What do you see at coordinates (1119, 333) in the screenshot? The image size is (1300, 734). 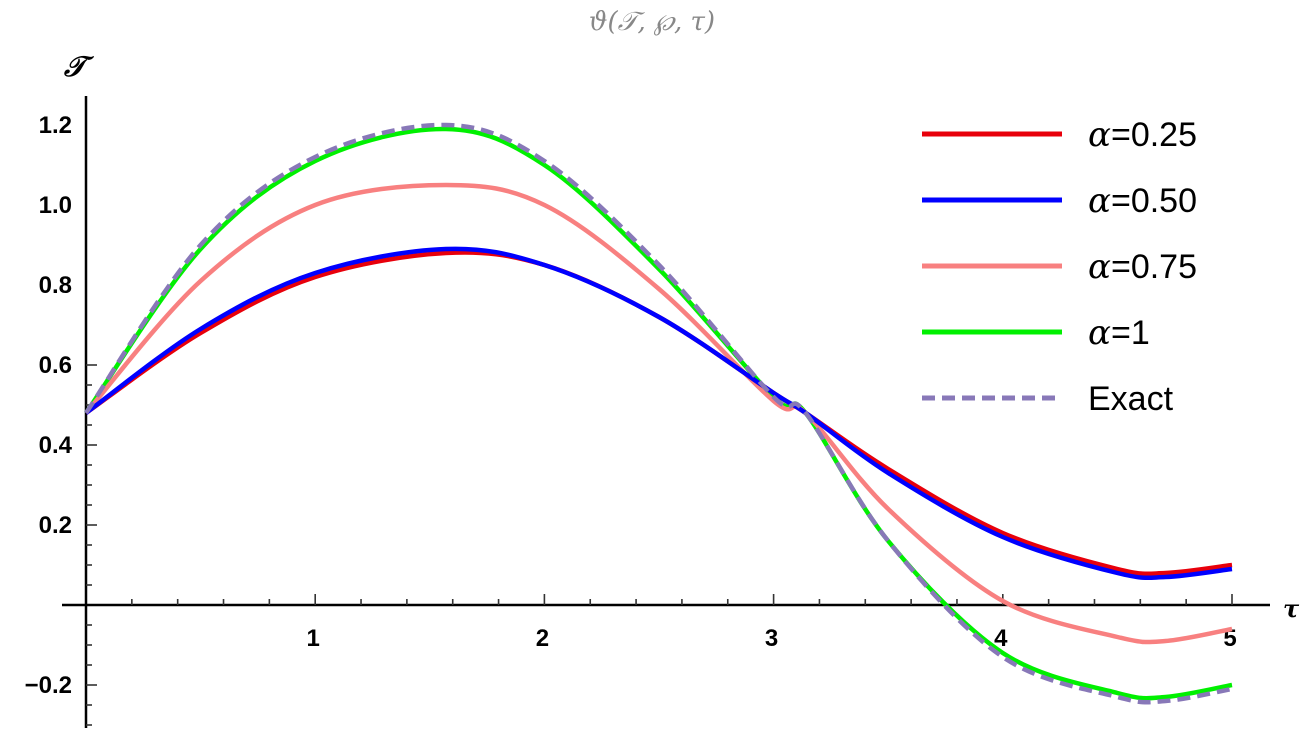 I see `legend-label-1: α=1` at bounding box center [1119, 333].